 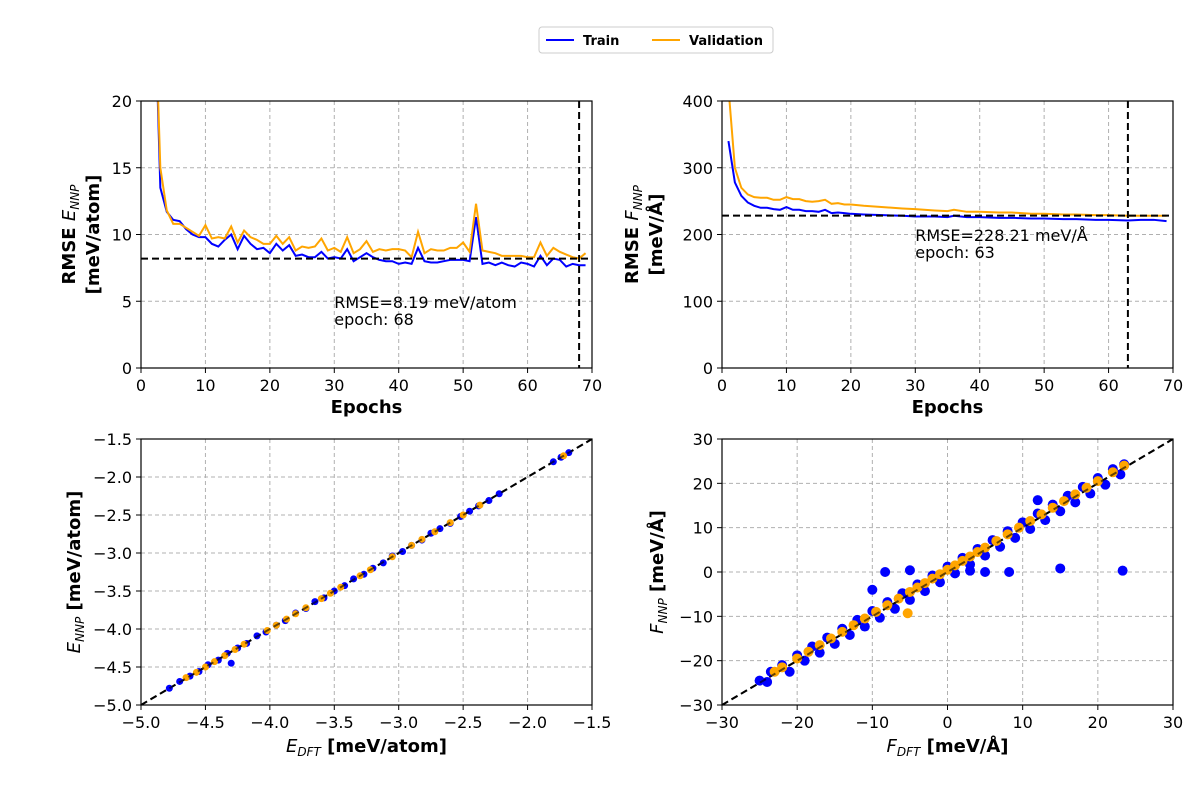 What do you see at coordinates (141, 385) in the screenshot?
I see `x-tick-label: 0` at bounding box center [141, 385].